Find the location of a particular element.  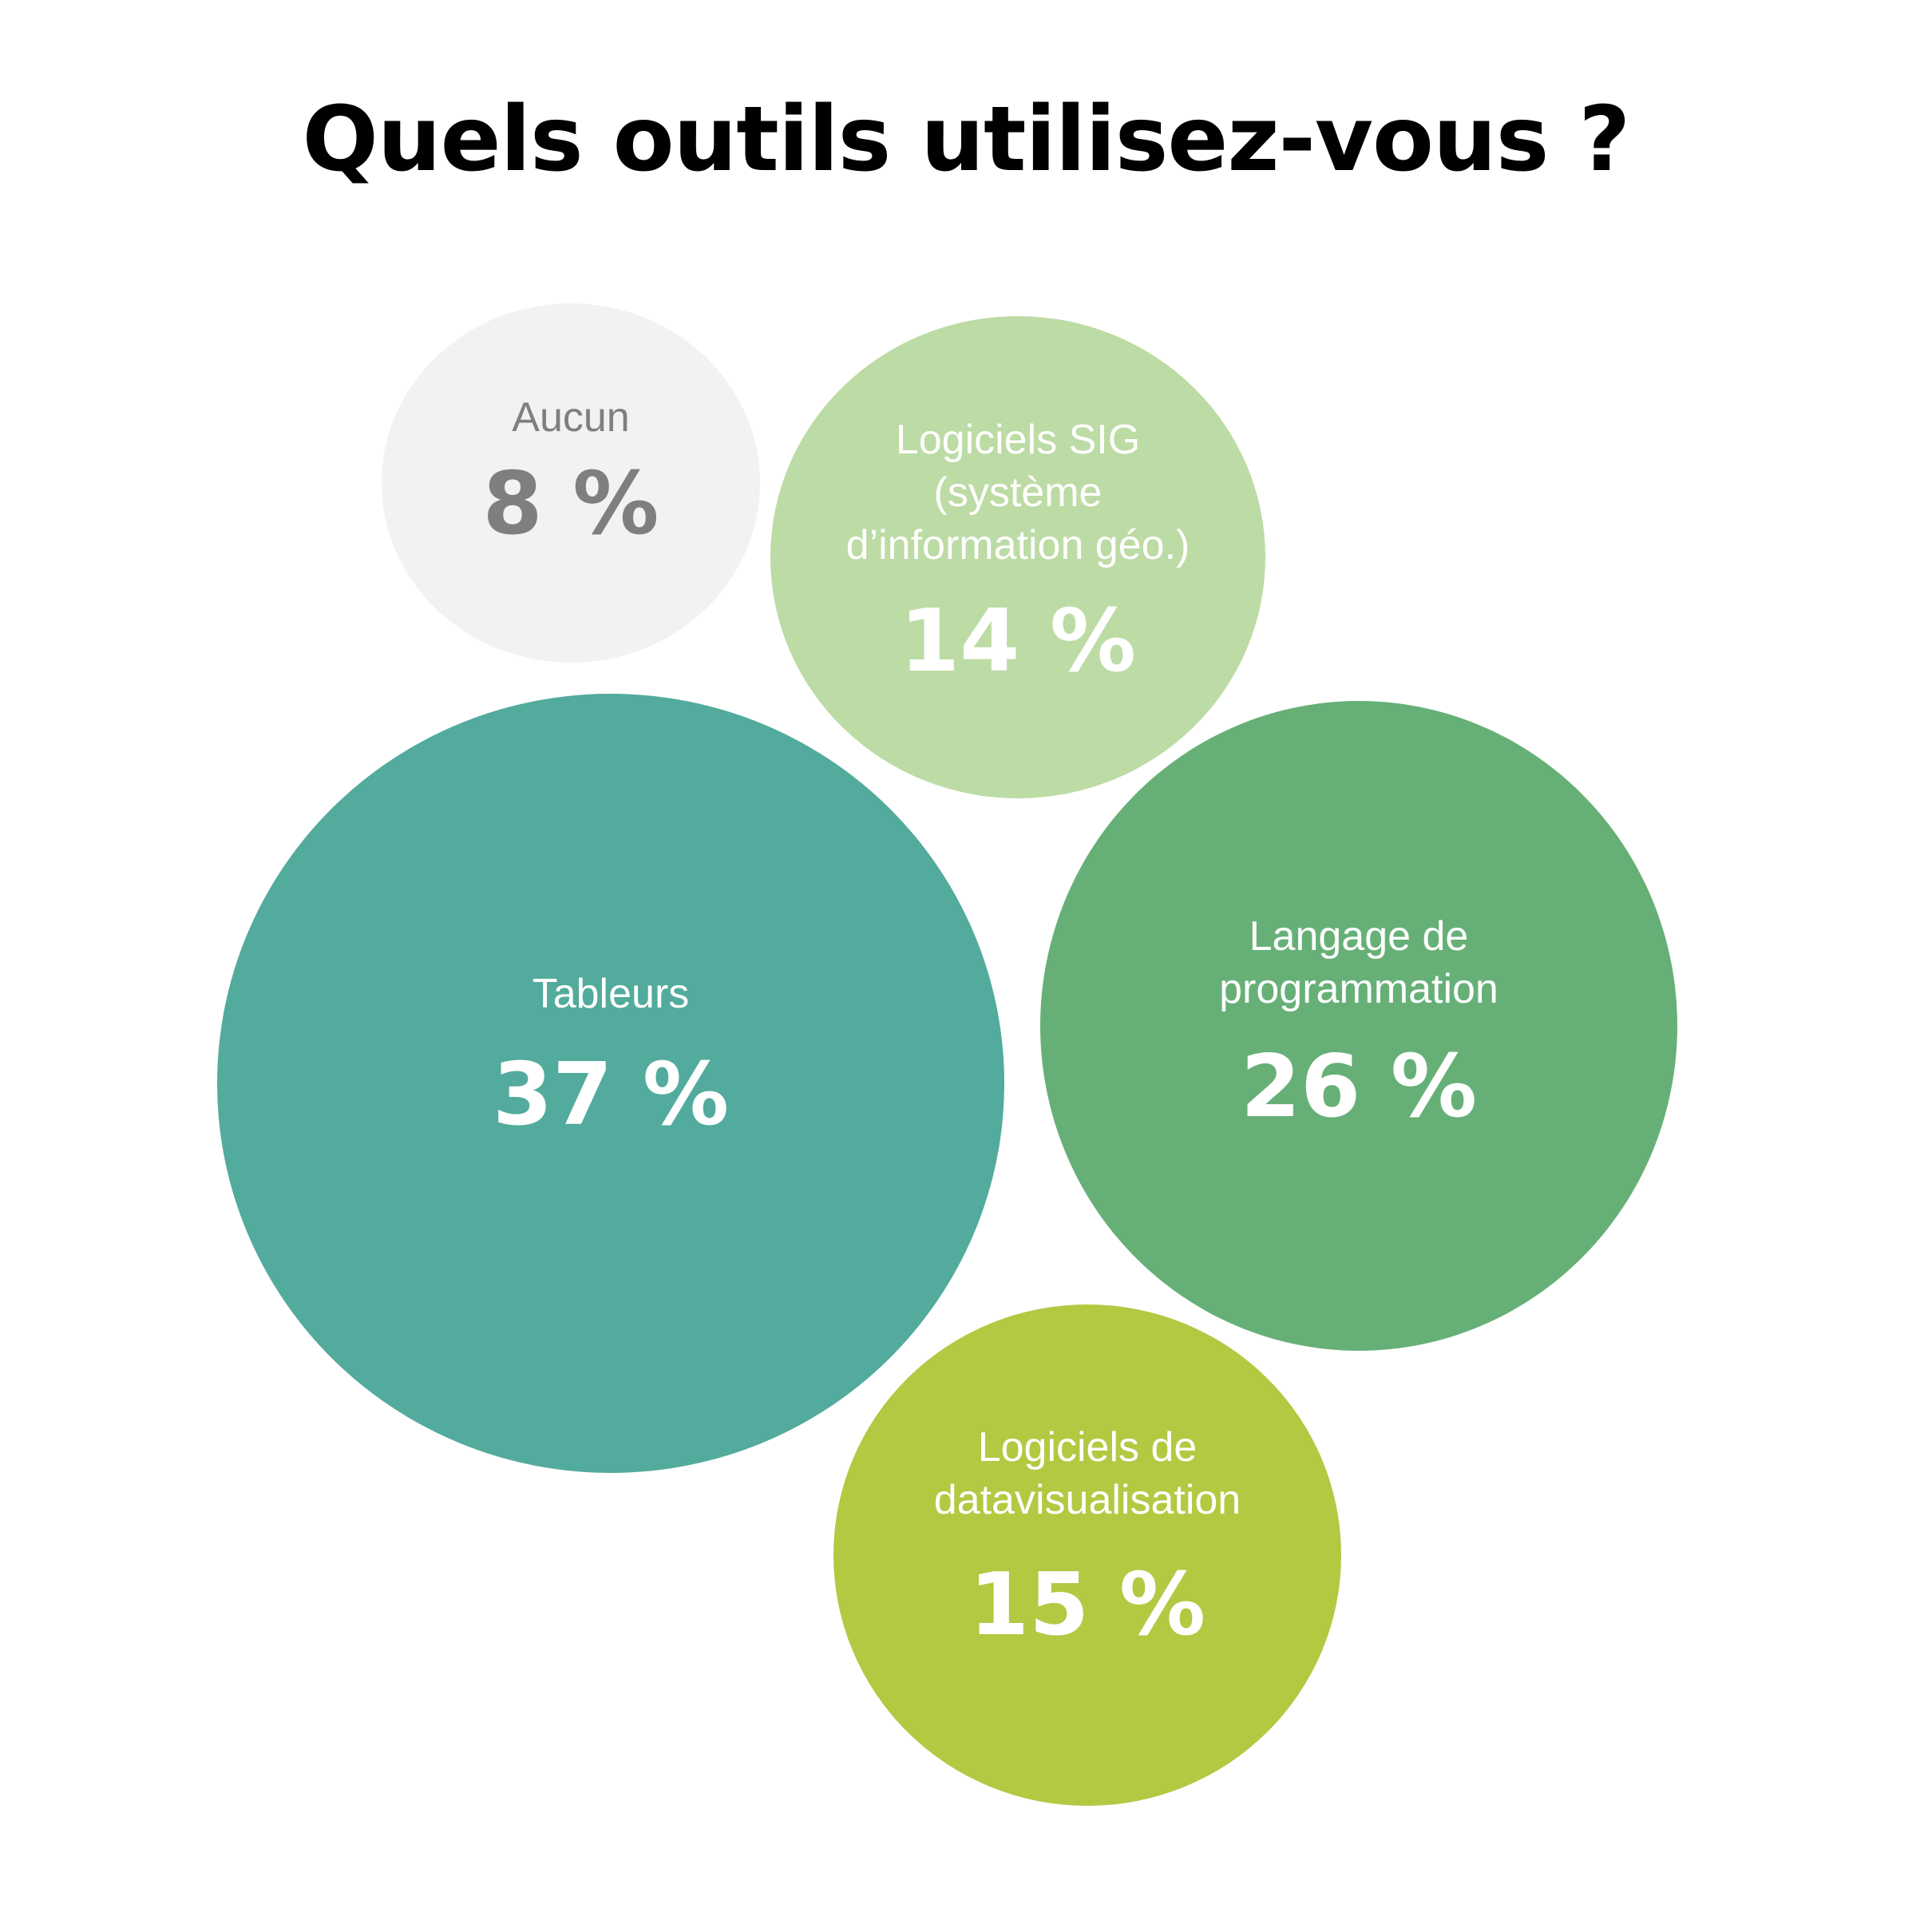

bubble-label-logiciels-sig: Logiciels SIG is located at coordinates (1018, 440).